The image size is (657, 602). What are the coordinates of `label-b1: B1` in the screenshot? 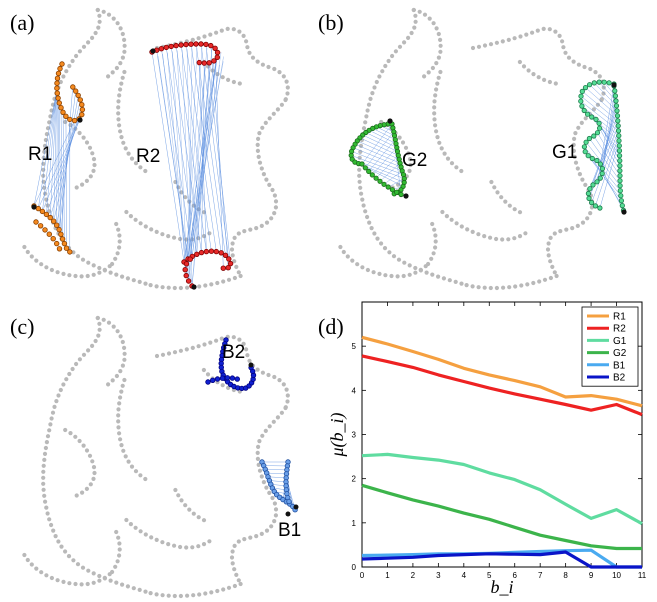 It's located at (289, 530).